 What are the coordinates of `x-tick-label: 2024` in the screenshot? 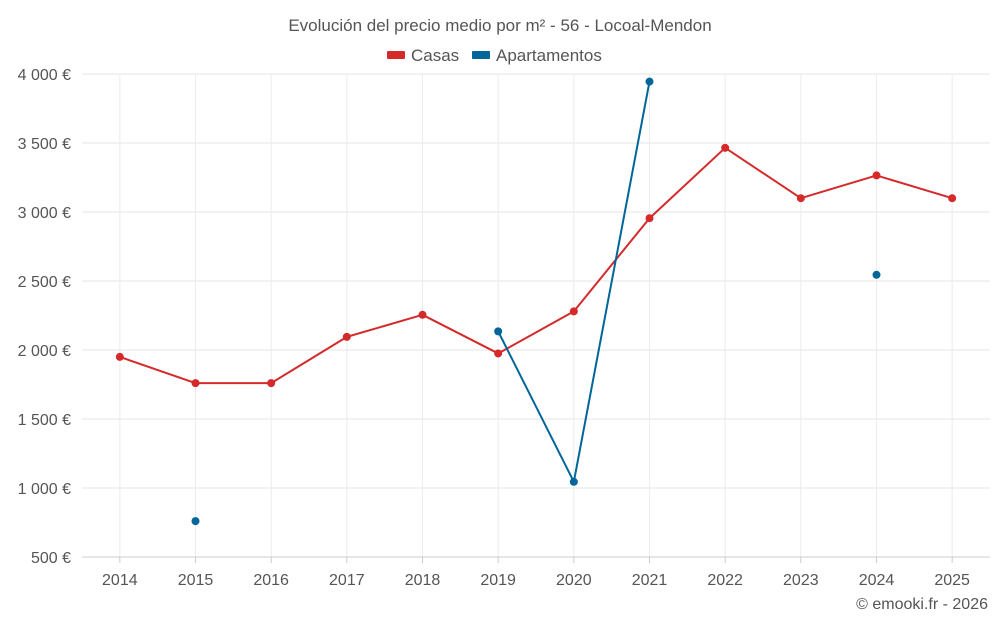 It's located at (877, 580).